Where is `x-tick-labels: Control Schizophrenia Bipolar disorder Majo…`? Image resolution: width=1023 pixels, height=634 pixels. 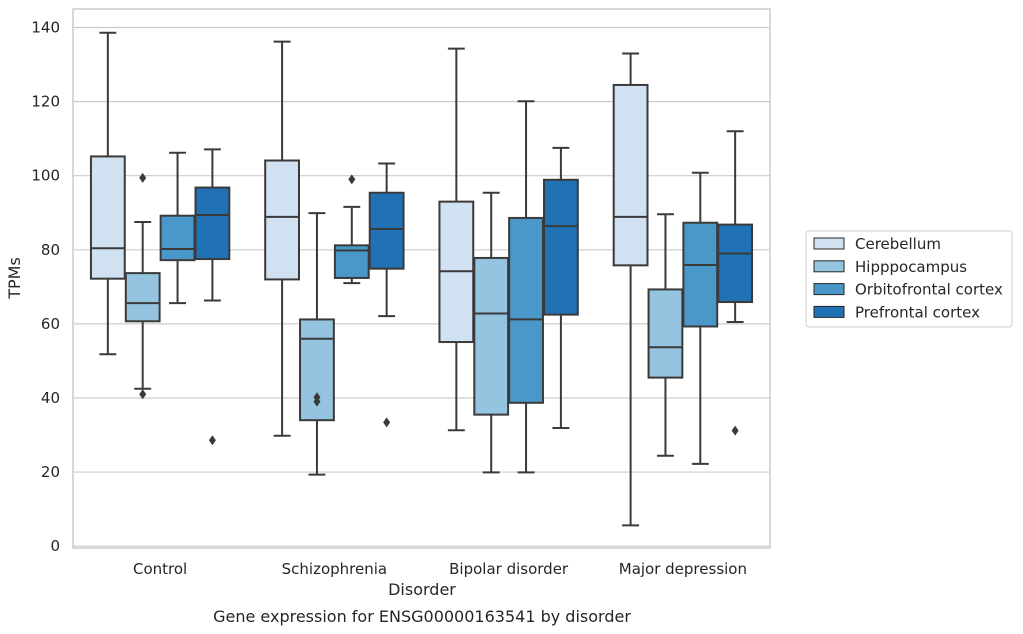
x-tick-labels: Control Schizophrenia Bipolar disorder Majo… is located at coordinates (440, 569).